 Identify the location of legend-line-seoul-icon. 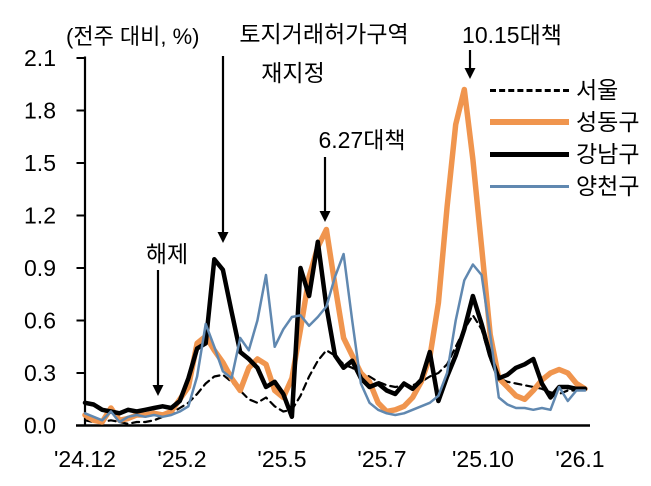
(529, 90).